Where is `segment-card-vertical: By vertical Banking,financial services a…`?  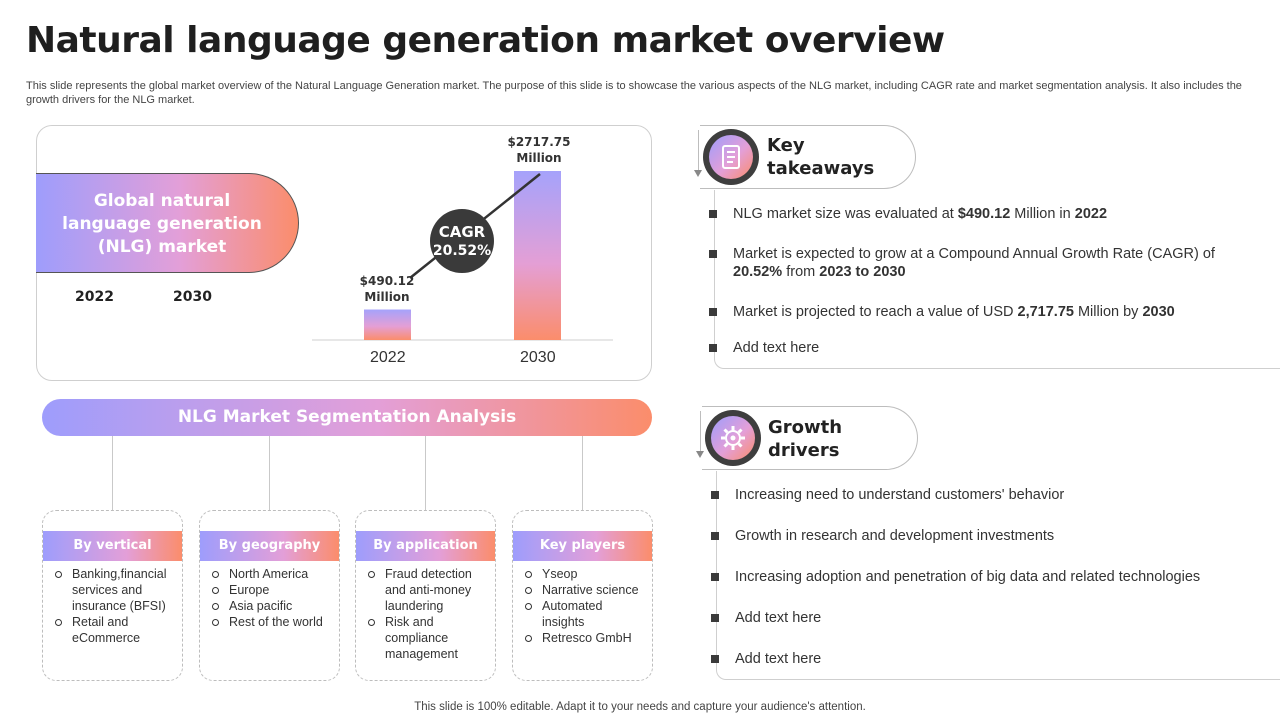
segment-card-vertical: By vertical Banking,financial services a… is located at coordinates (112, 595).